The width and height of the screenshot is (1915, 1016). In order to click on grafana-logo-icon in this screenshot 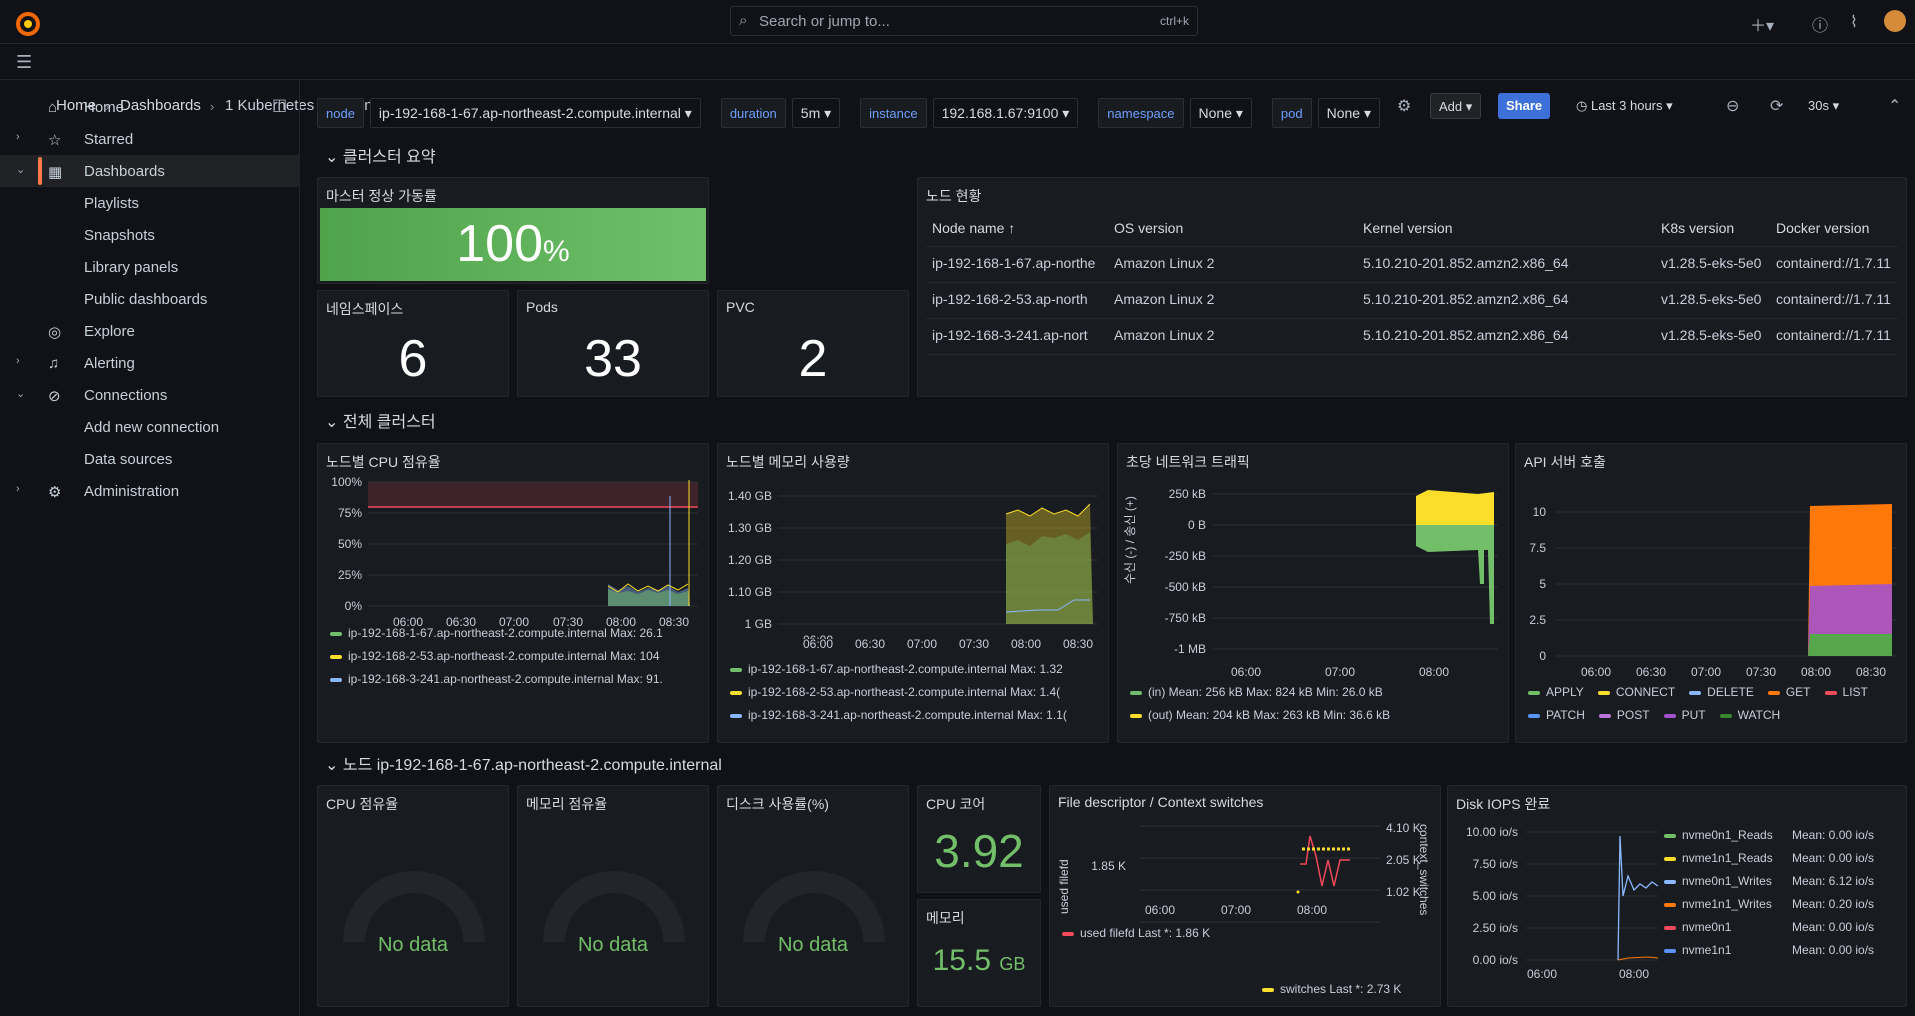, I will do `click(28, 24)`.